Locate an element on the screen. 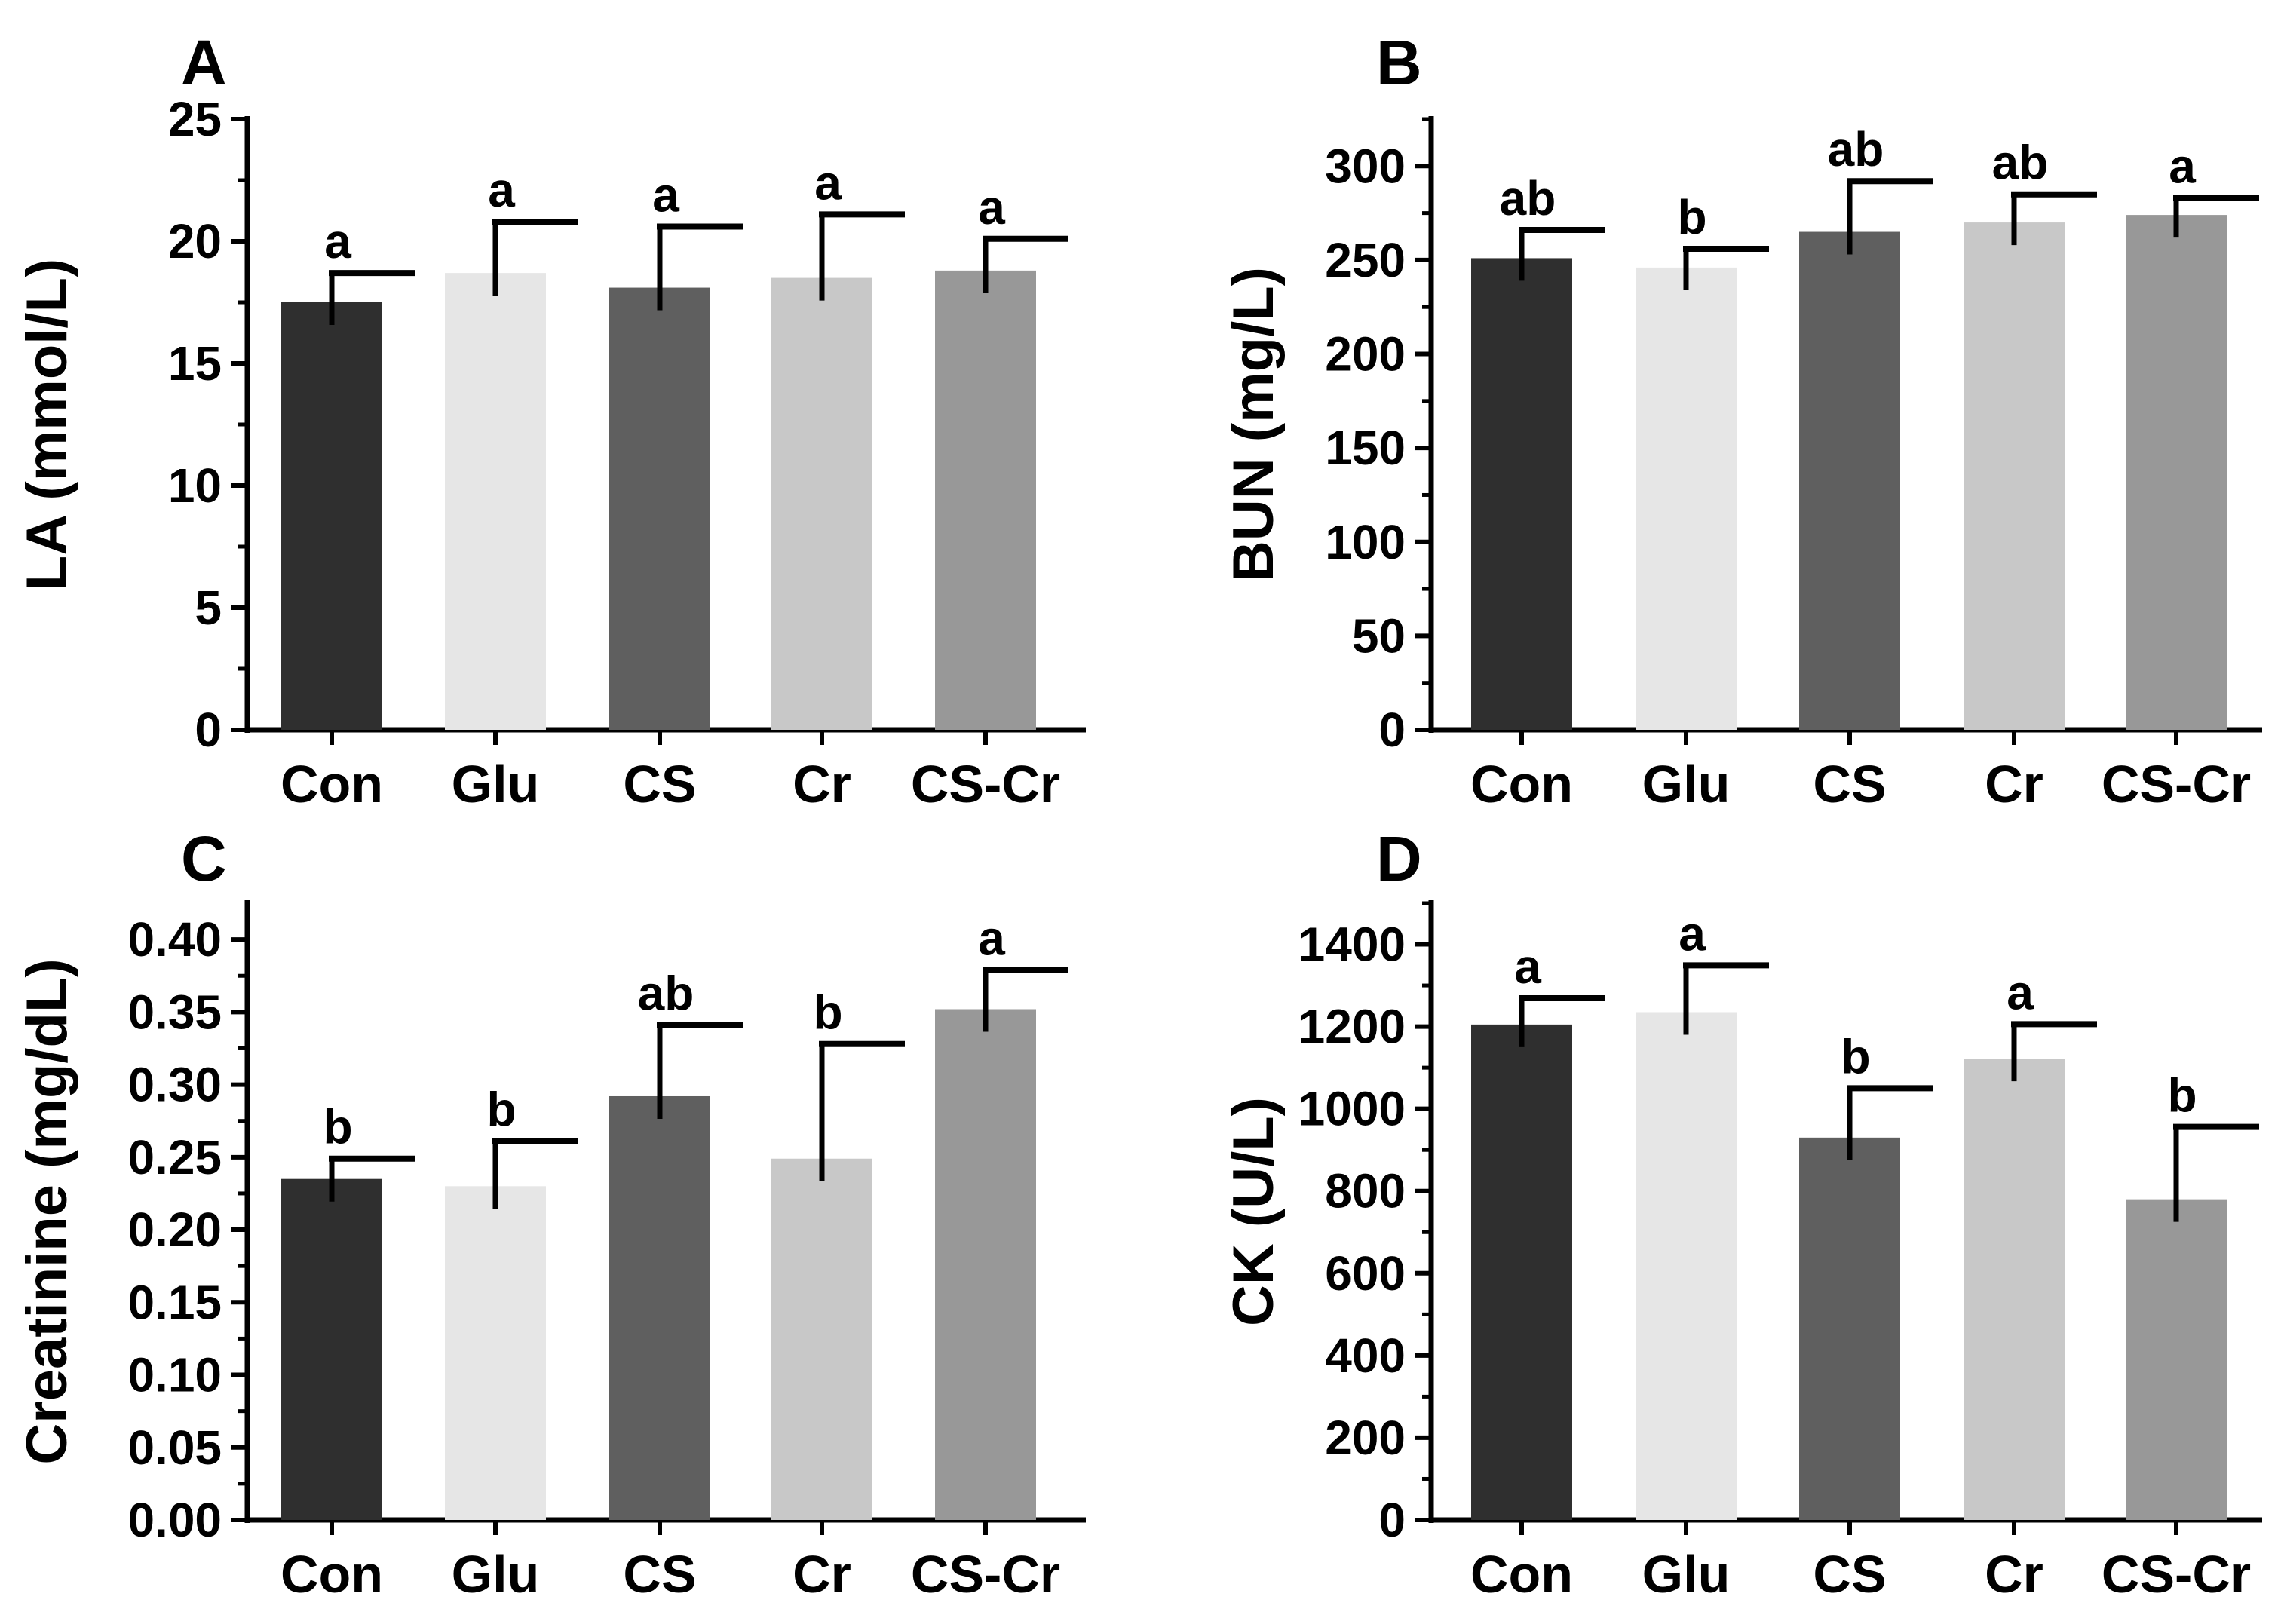  y-axis-title: LA (mmol/L) is located at coordinates (47, 425).